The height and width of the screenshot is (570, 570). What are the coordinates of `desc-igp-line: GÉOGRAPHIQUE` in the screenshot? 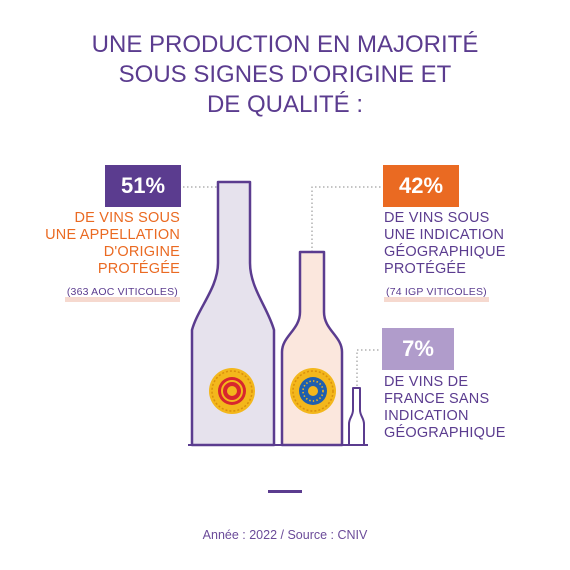 It's located at (445, 252).